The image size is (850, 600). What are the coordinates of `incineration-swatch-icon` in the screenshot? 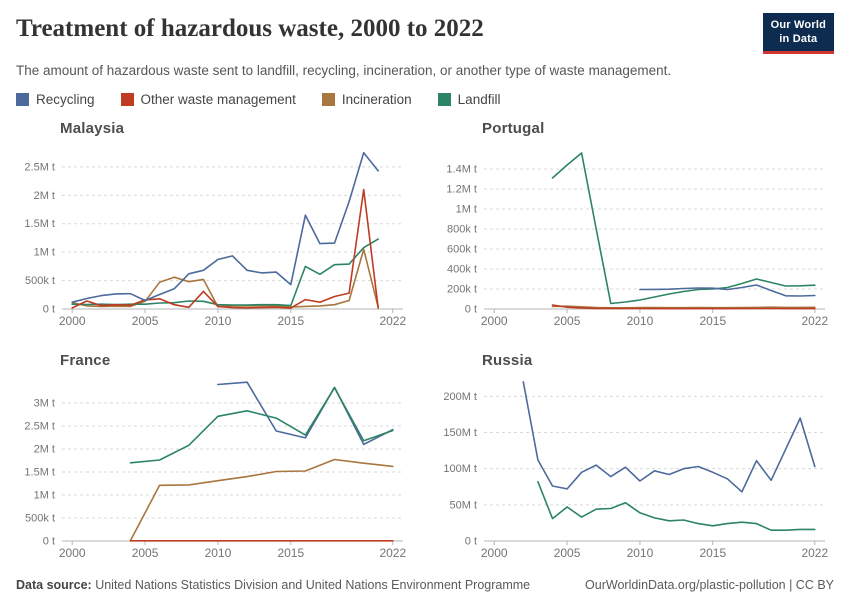 It's located at (328, 100).